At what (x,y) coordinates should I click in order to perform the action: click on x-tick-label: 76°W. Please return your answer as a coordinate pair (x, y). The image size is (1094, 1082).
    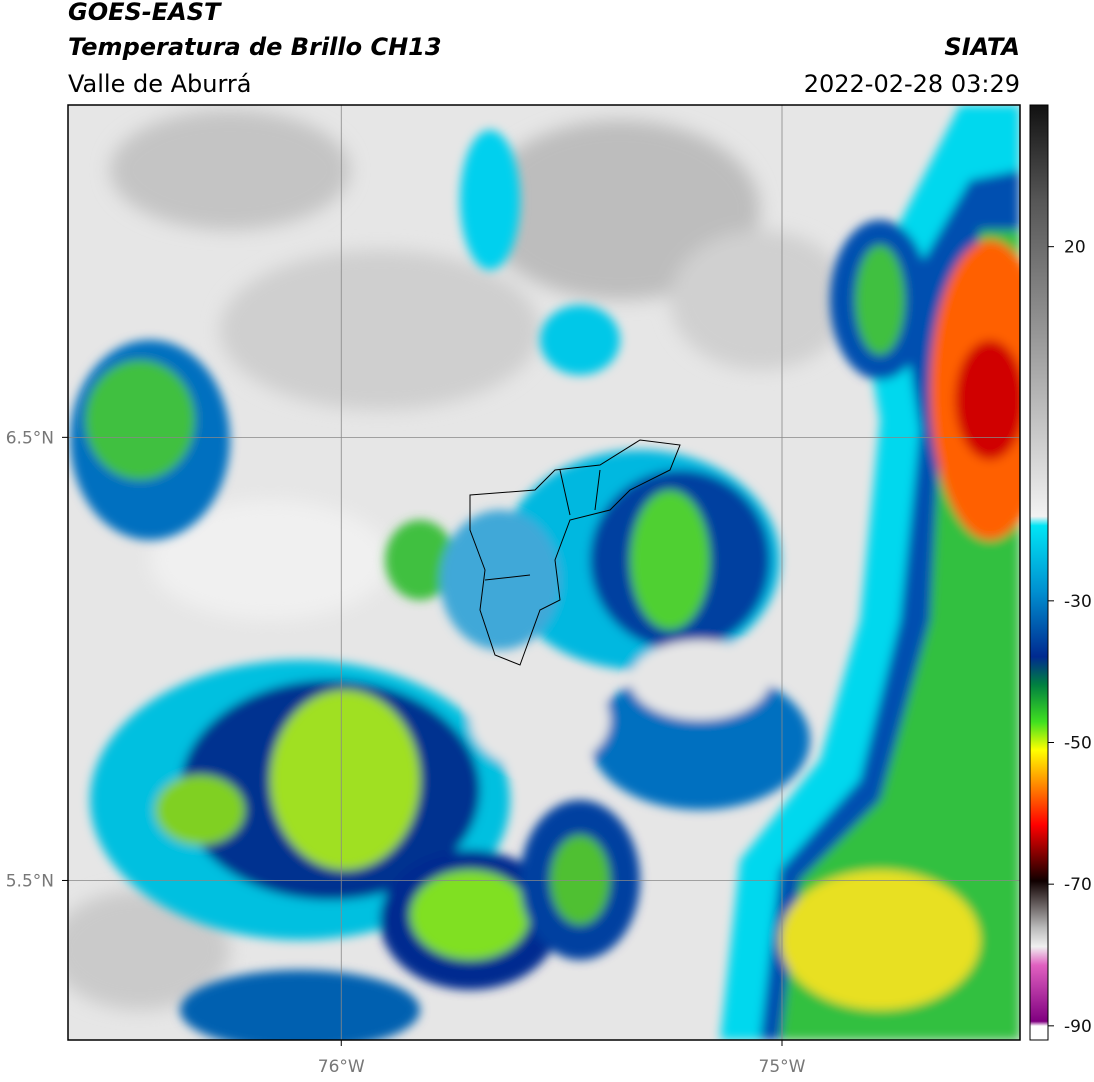
    Looking at the image, I should click on (341, 1067).